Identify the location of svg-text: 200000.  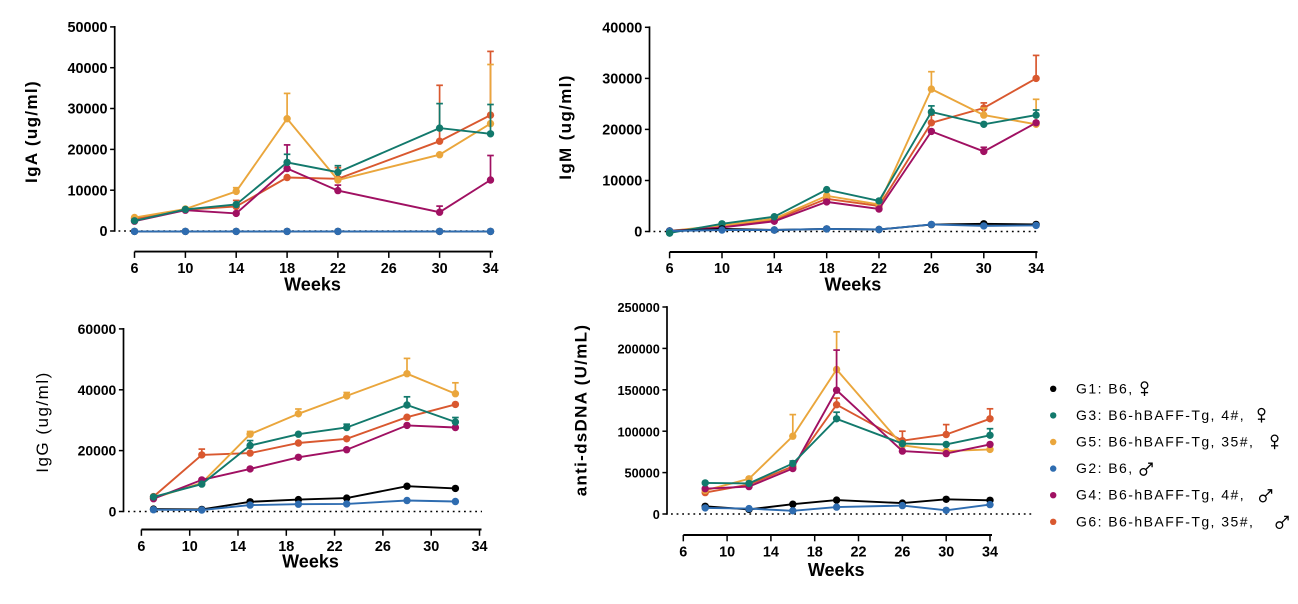
(638, 350).